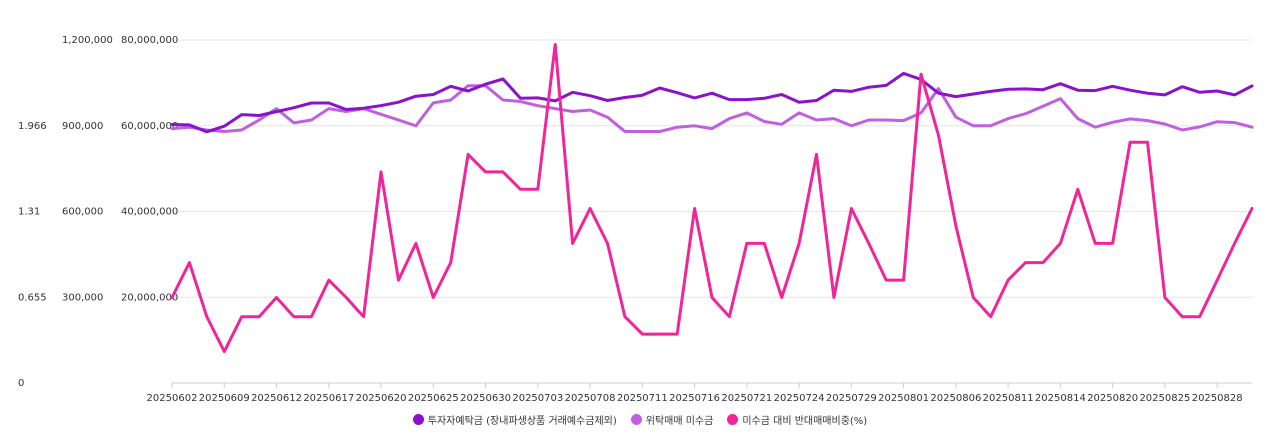 Image resolution: width=1280 pixels, height=439 pixels. I want to click on x-tick-label: 20250617, so click(328, 398).